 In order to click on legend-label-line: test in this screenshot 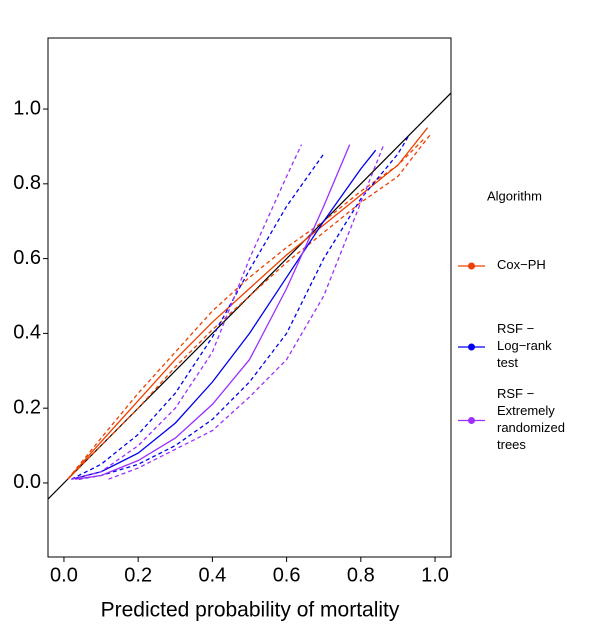, I will do `click(507, 362)`.